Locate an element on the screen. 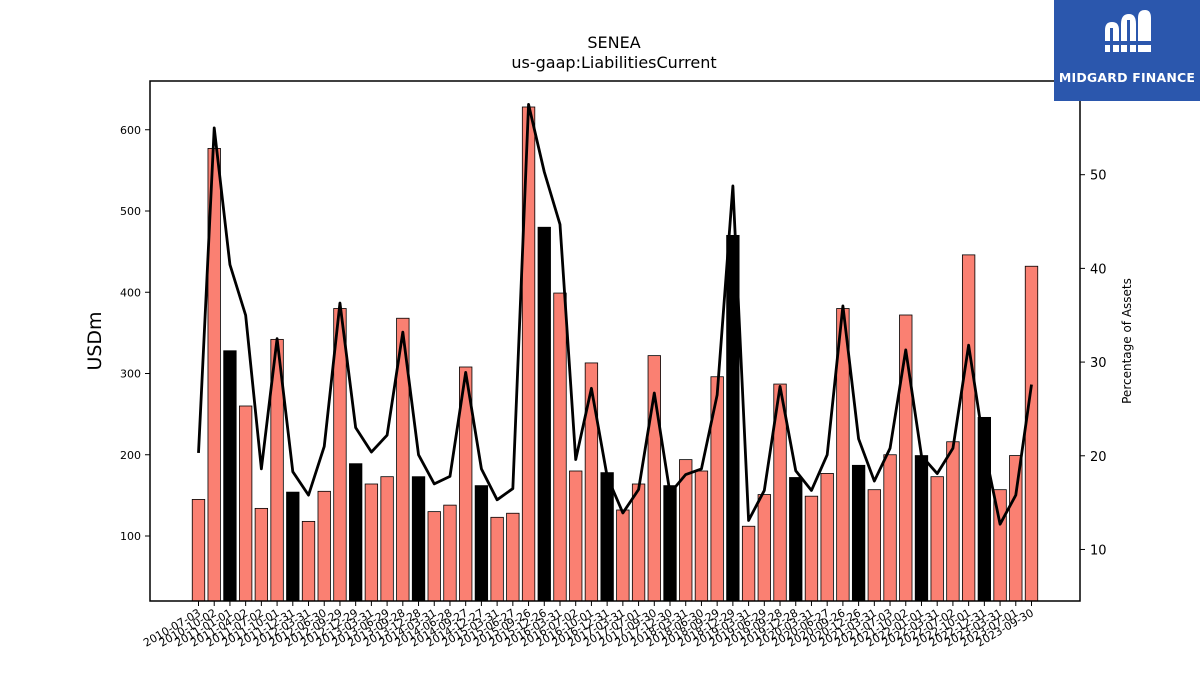 This screenshot has width=1200, height=675. y2-axis-label: Percentage of Assets is located at coordinates (1127, 341).